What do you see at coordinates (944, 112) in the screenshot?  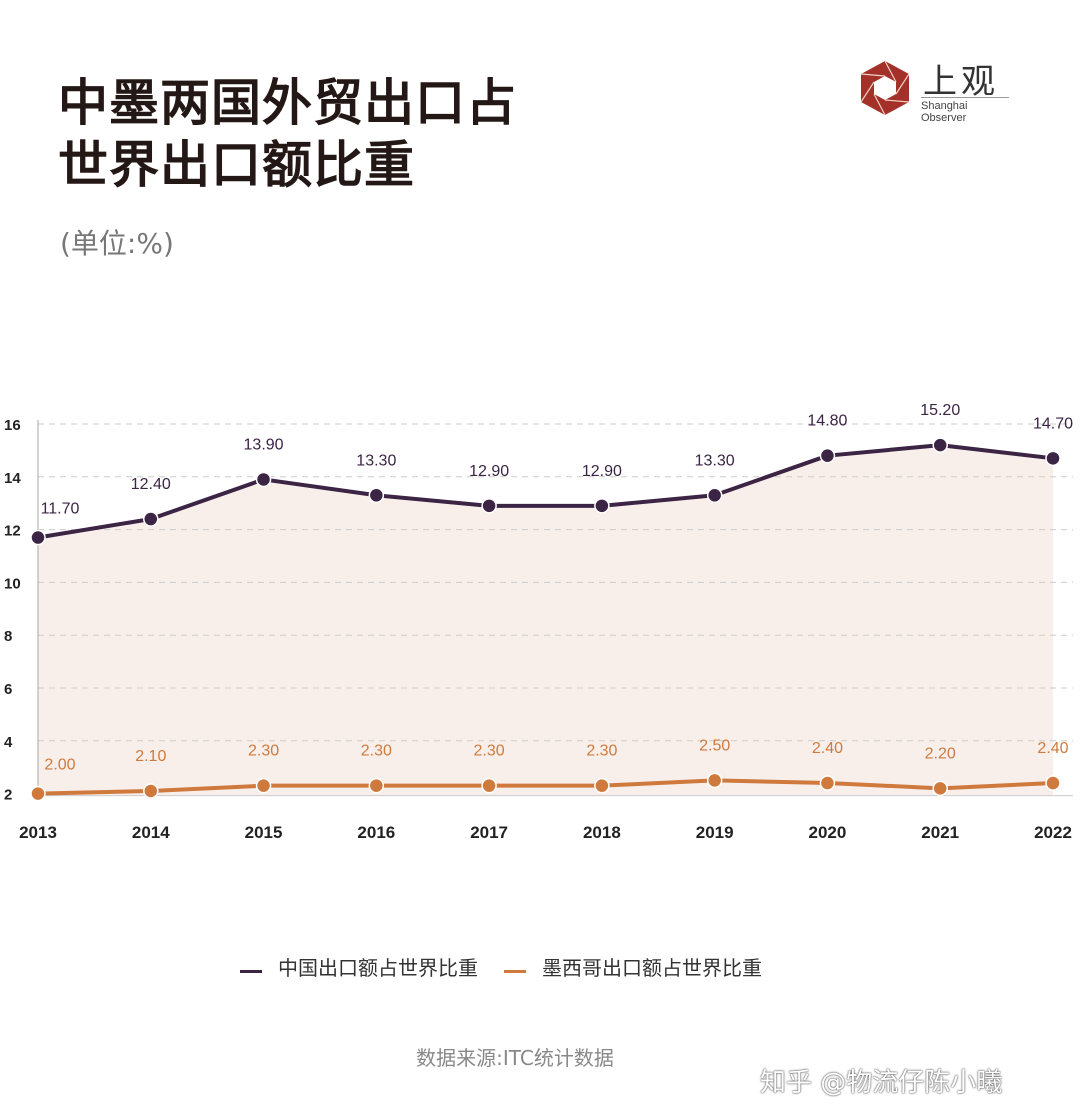 I see `logo-text-en: Shanghai Observer` at bounding box center [944, 112].